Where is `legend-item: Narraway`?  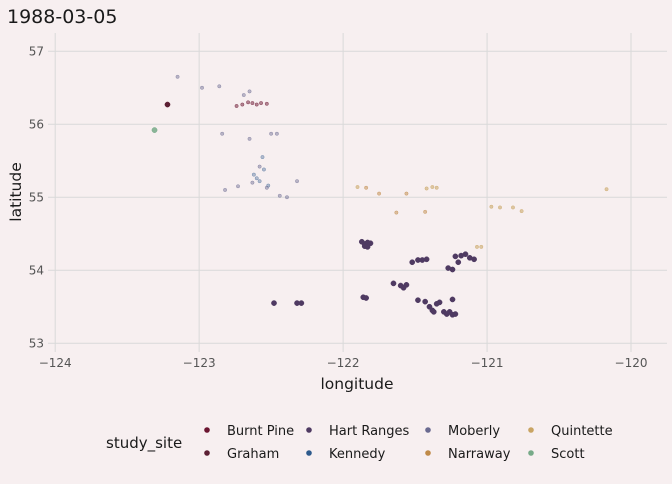 legend-item: Narraway is located at coordinates (468, 454).